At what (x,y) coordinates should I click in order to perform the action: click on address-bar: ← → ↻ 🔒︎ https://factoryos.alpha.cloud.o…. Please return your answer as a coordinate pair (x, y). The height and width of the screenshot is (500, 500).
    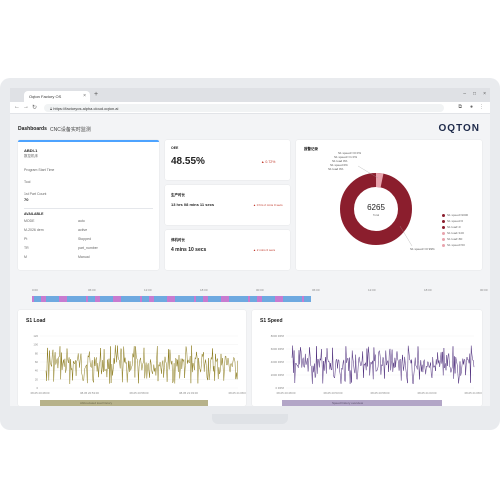
    Looking at the image, I should click on (250, 108).